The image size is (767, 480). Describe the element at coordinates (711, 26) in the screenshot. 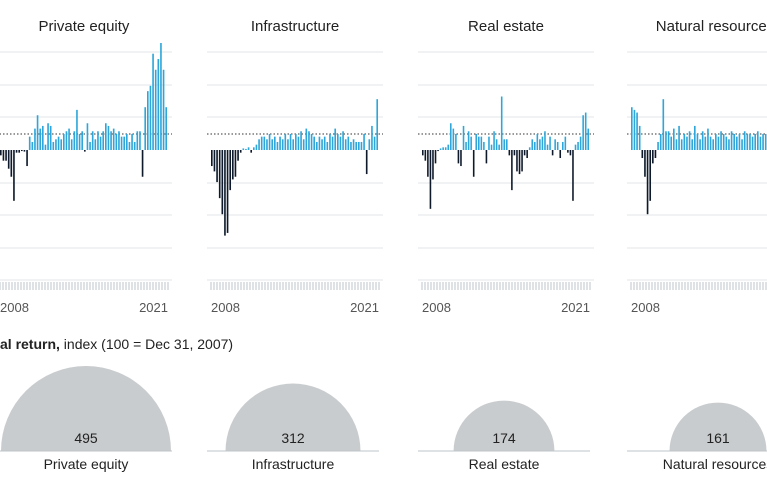

I see `panel-title: Natural resources` at that location.